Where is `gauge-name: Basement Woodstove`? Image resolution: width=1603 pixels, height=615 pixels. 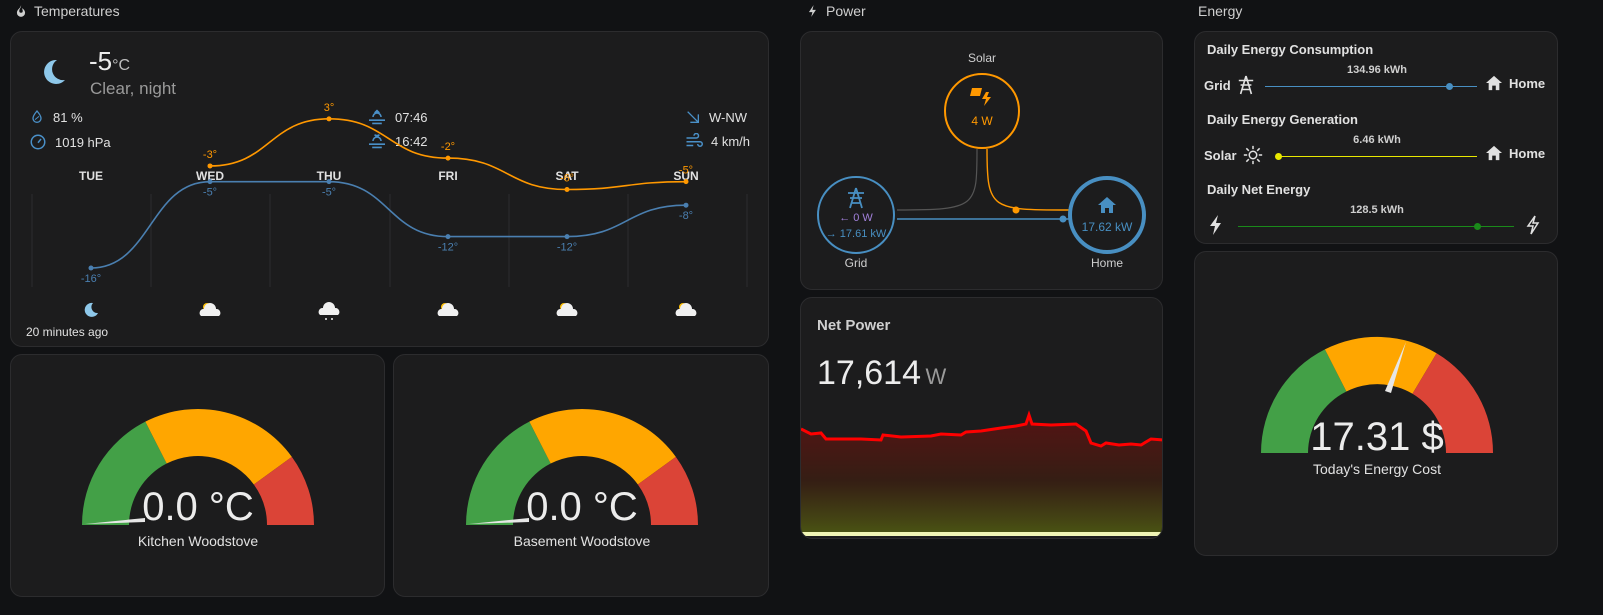
gauge-name: Basement Woodstove is located at coordinates (582, 541).